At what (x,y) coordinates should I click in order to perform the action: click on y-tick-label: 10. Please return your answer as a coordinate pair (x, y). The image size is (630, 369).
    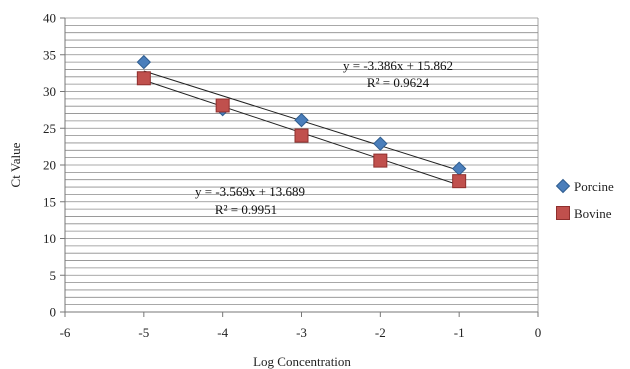
    Looking at the image, I should click on (49, 238).